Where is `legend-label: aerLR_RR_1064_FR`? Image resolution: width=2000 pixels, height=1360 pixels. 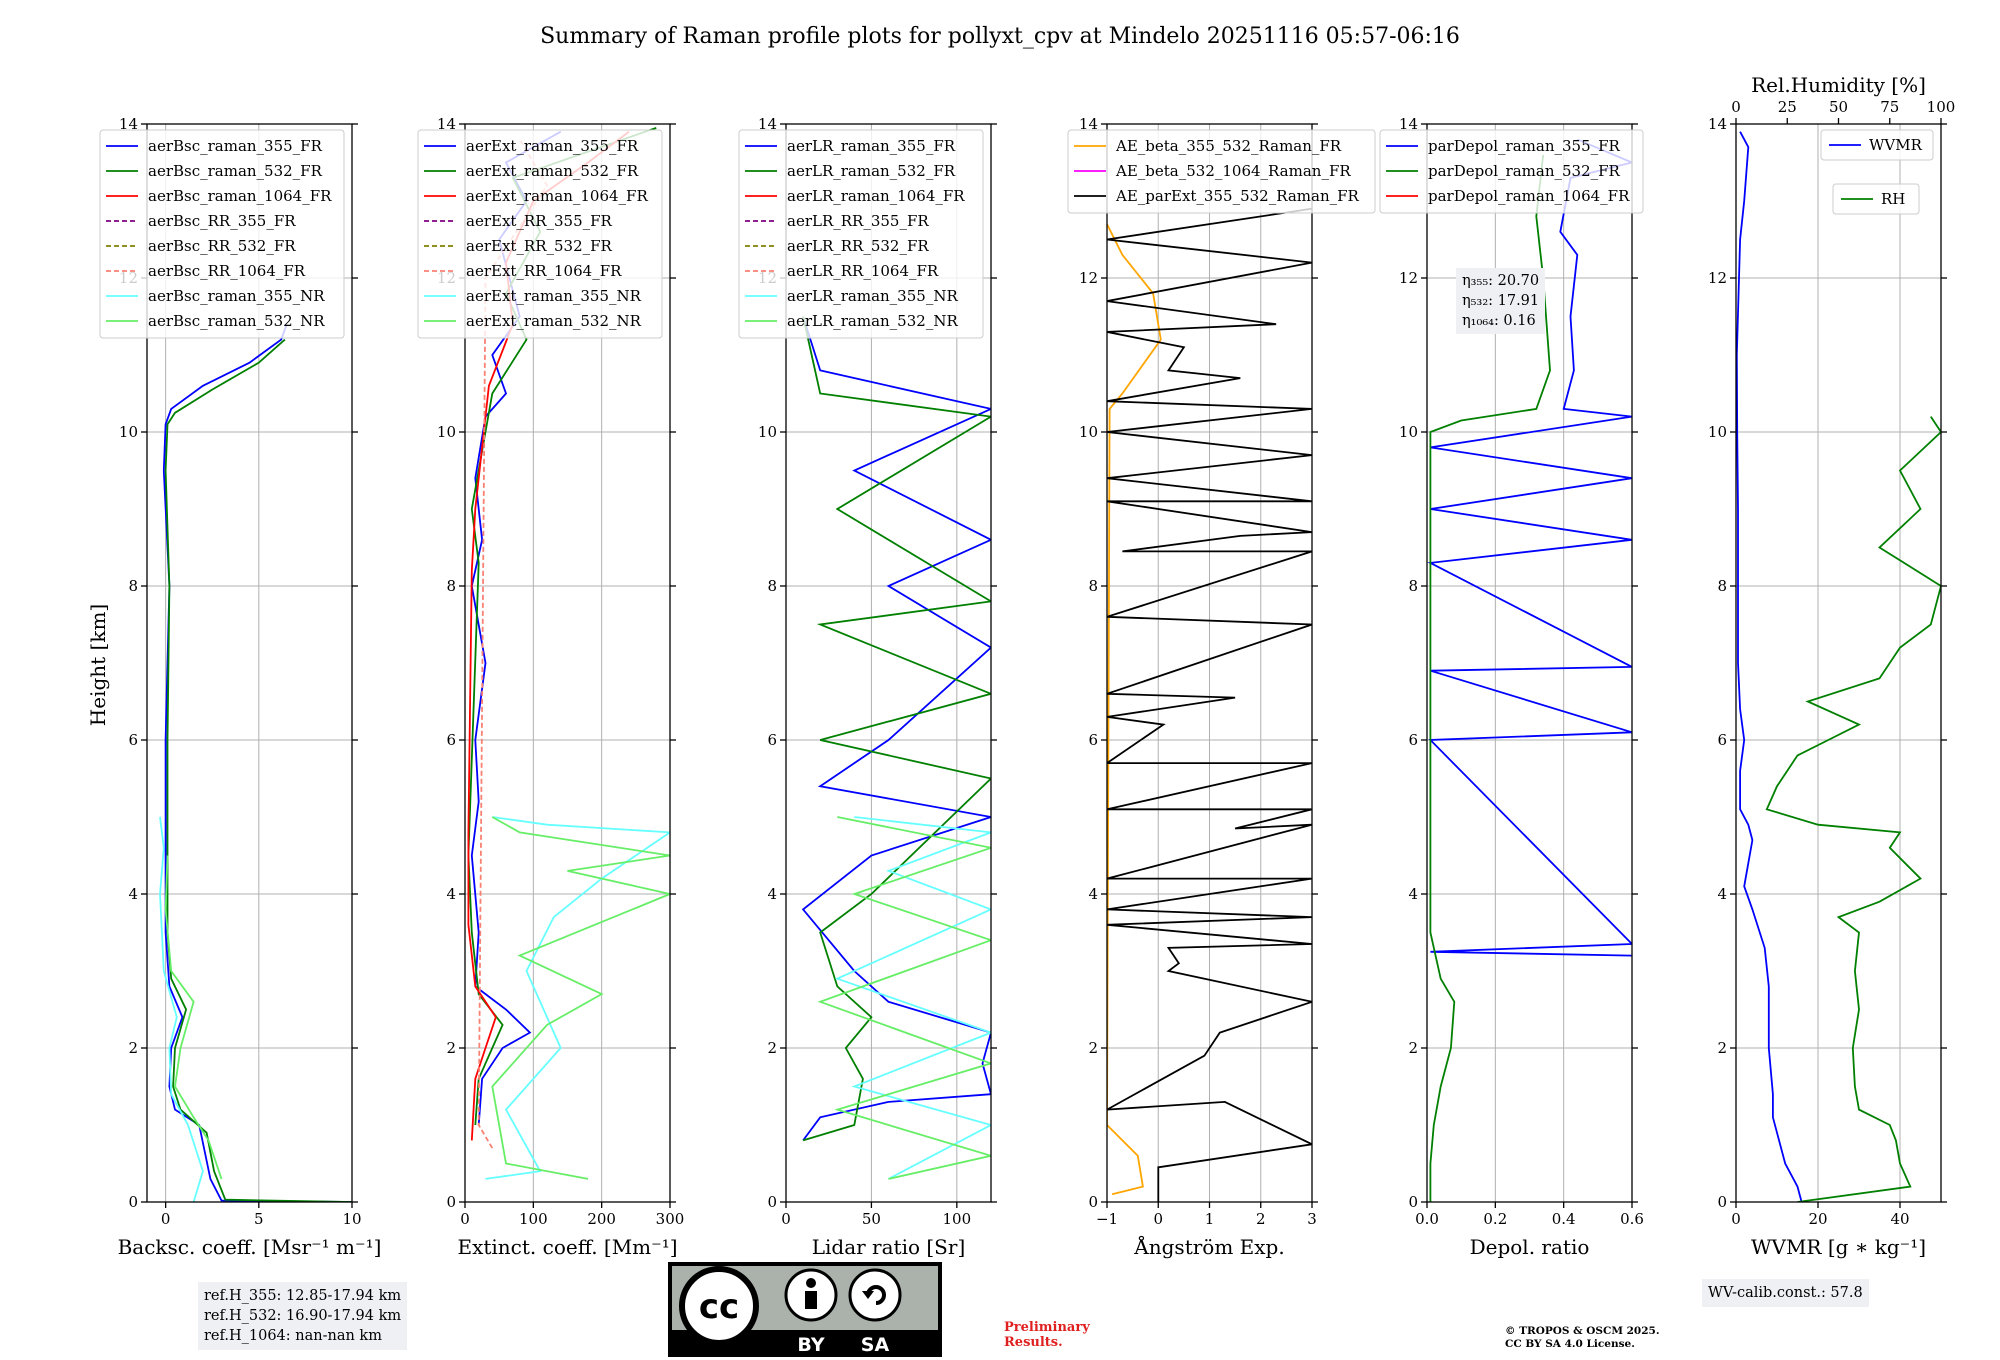 legend-label: aerLR_RR_1064_FR is located at coordinates (863, 271).